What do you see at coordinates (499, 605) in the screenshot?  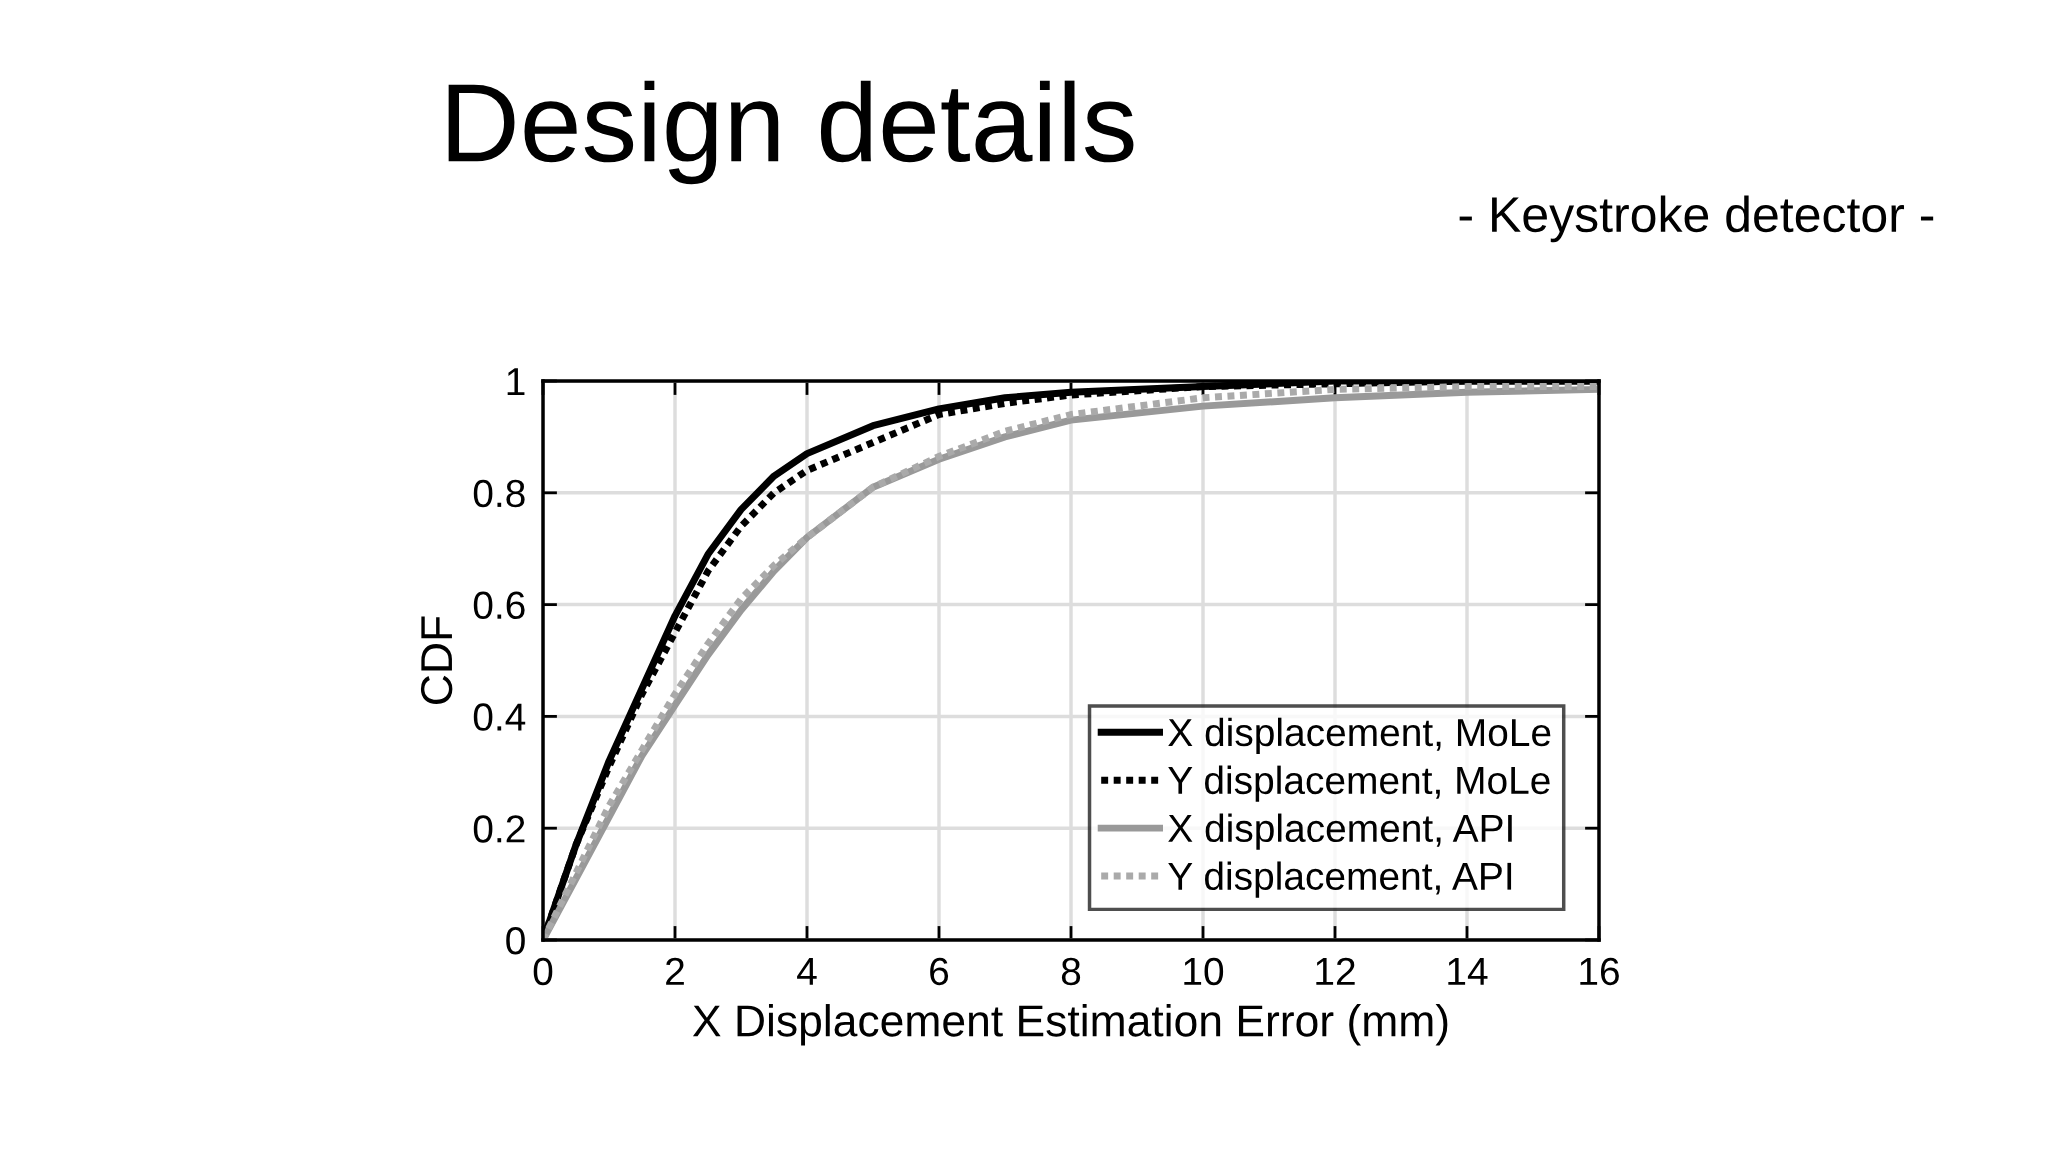 I see `y-tick-label: 0.6` at bounding box center [499, 605].